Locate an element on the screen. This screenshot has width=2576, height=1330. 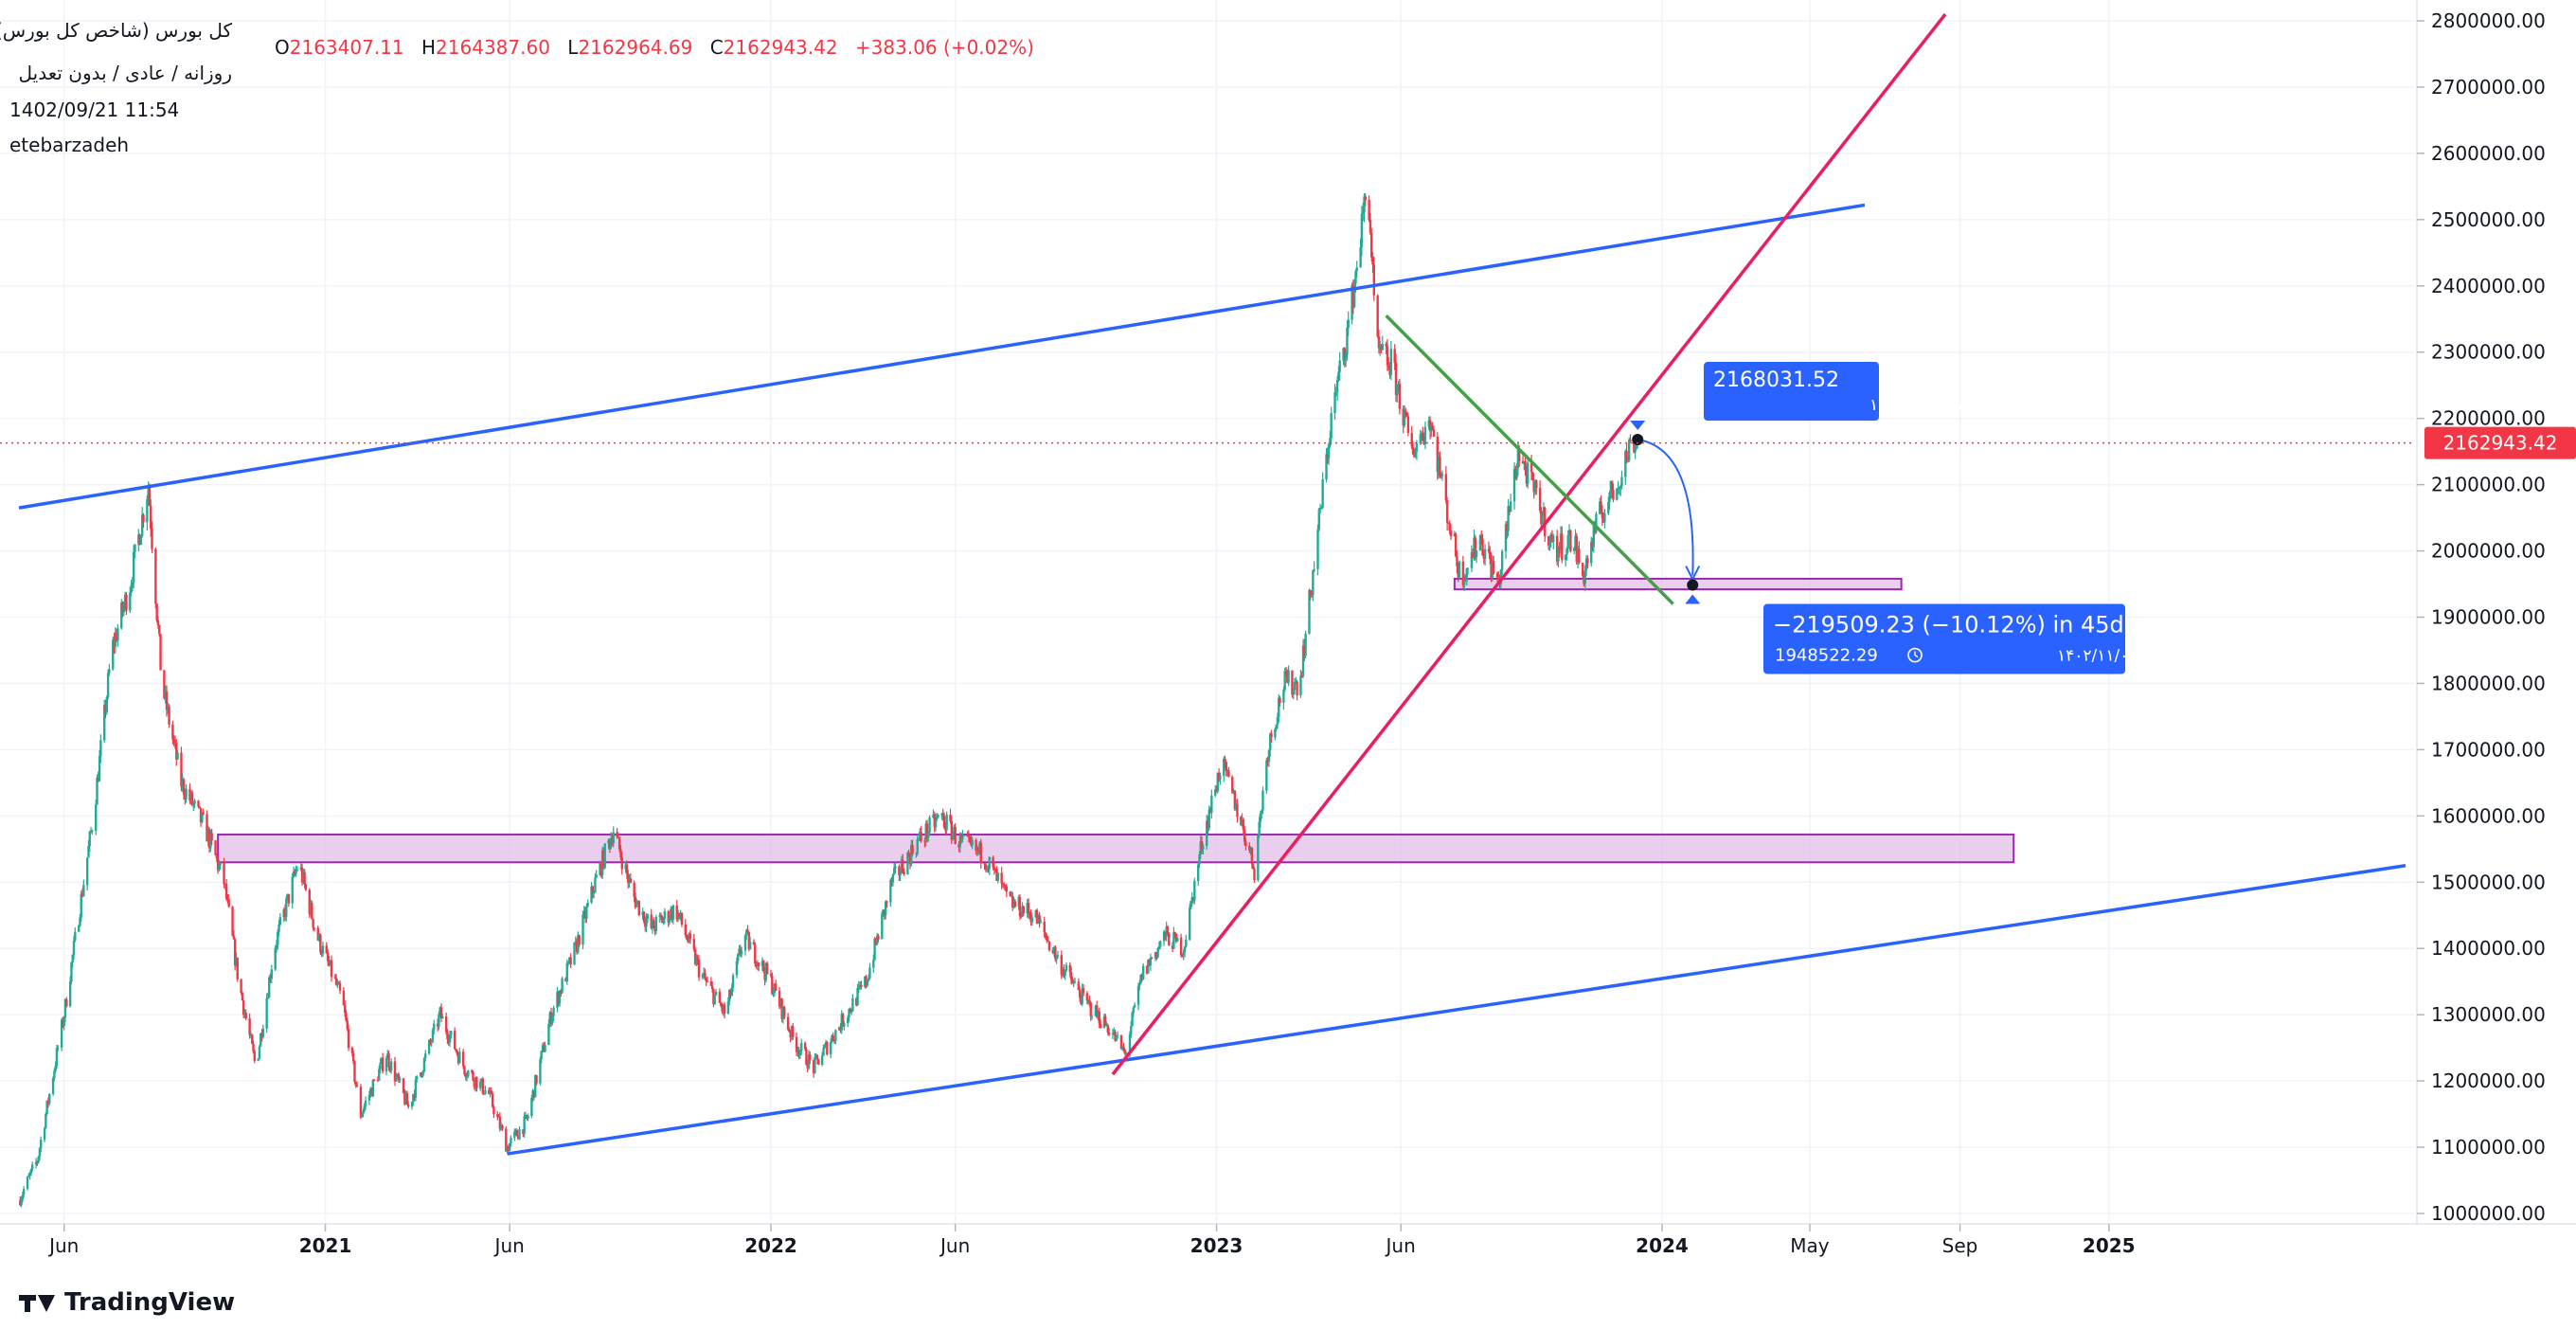
y-tick-label: 1600000.00 is located at coordinates (2488, 815).